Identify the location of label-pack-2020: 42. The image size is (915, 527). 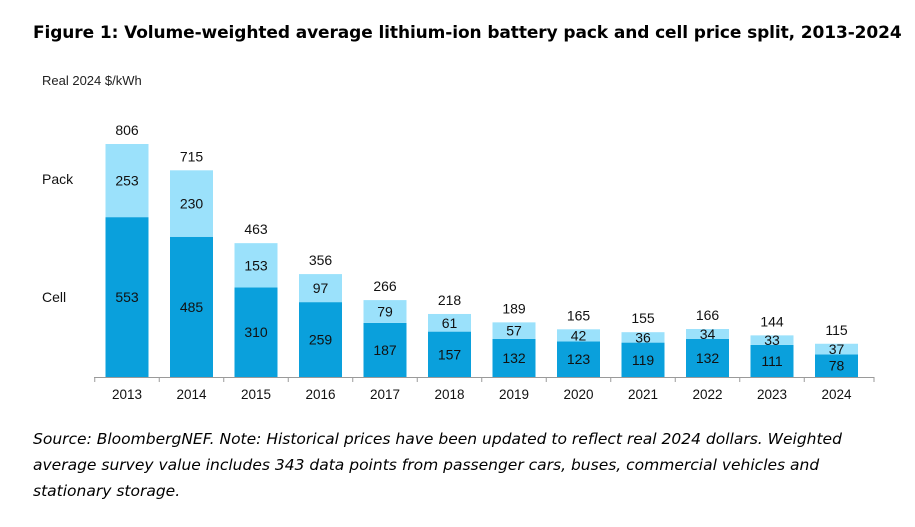
(579, 335).